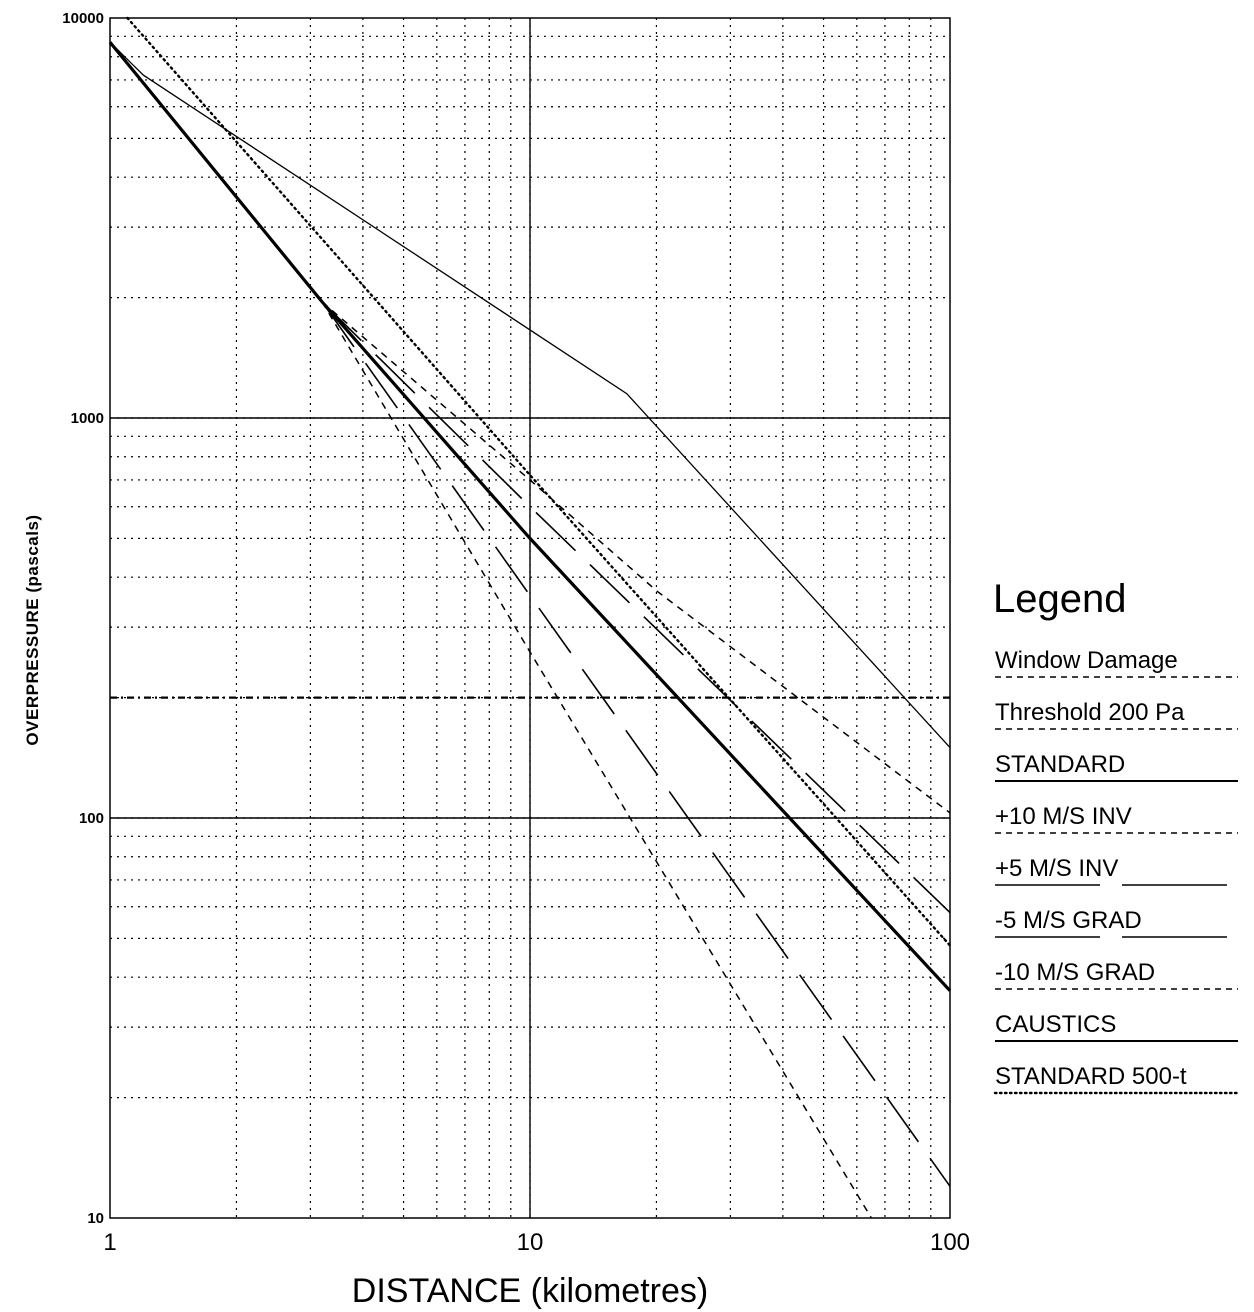 This screenshot has width=1254, height=1312. Describe the element at coordinates (1063, 816) in the screenshot. I see `legend-entry-label: +10 M/S INV` at that location.